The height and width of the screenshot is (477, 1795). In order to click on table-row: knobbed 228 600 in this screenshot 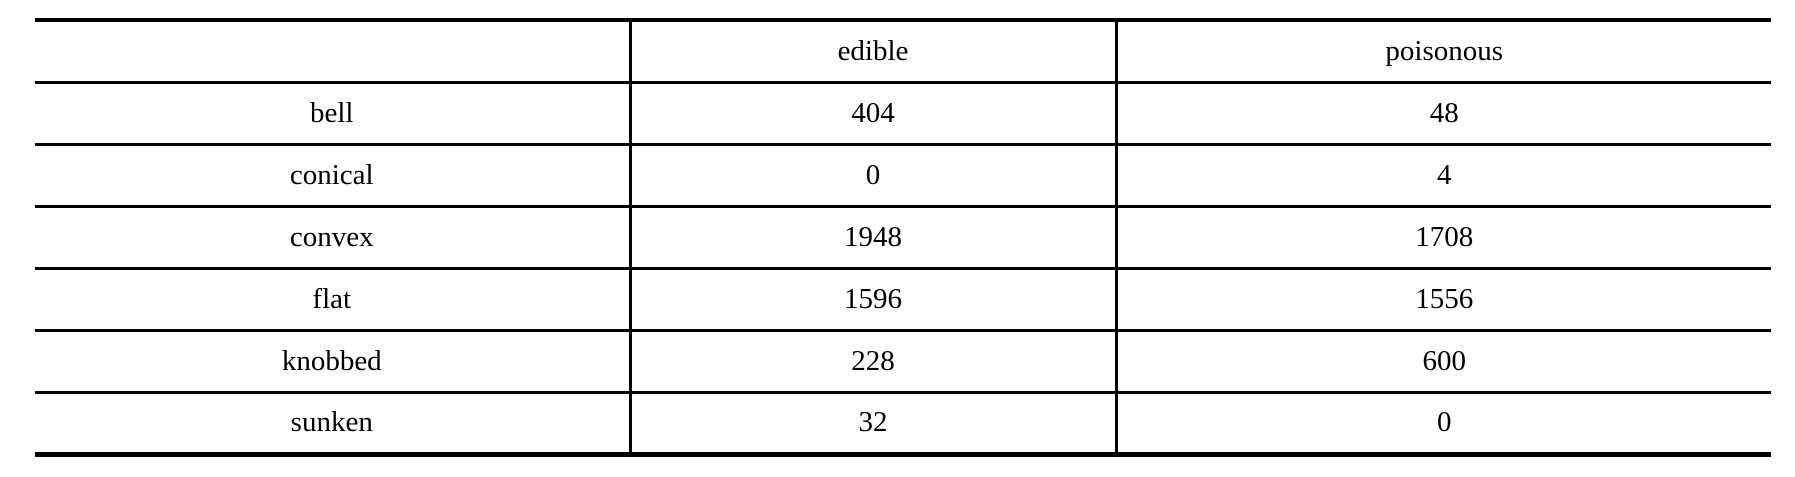, I will do `click(903, 360)`.